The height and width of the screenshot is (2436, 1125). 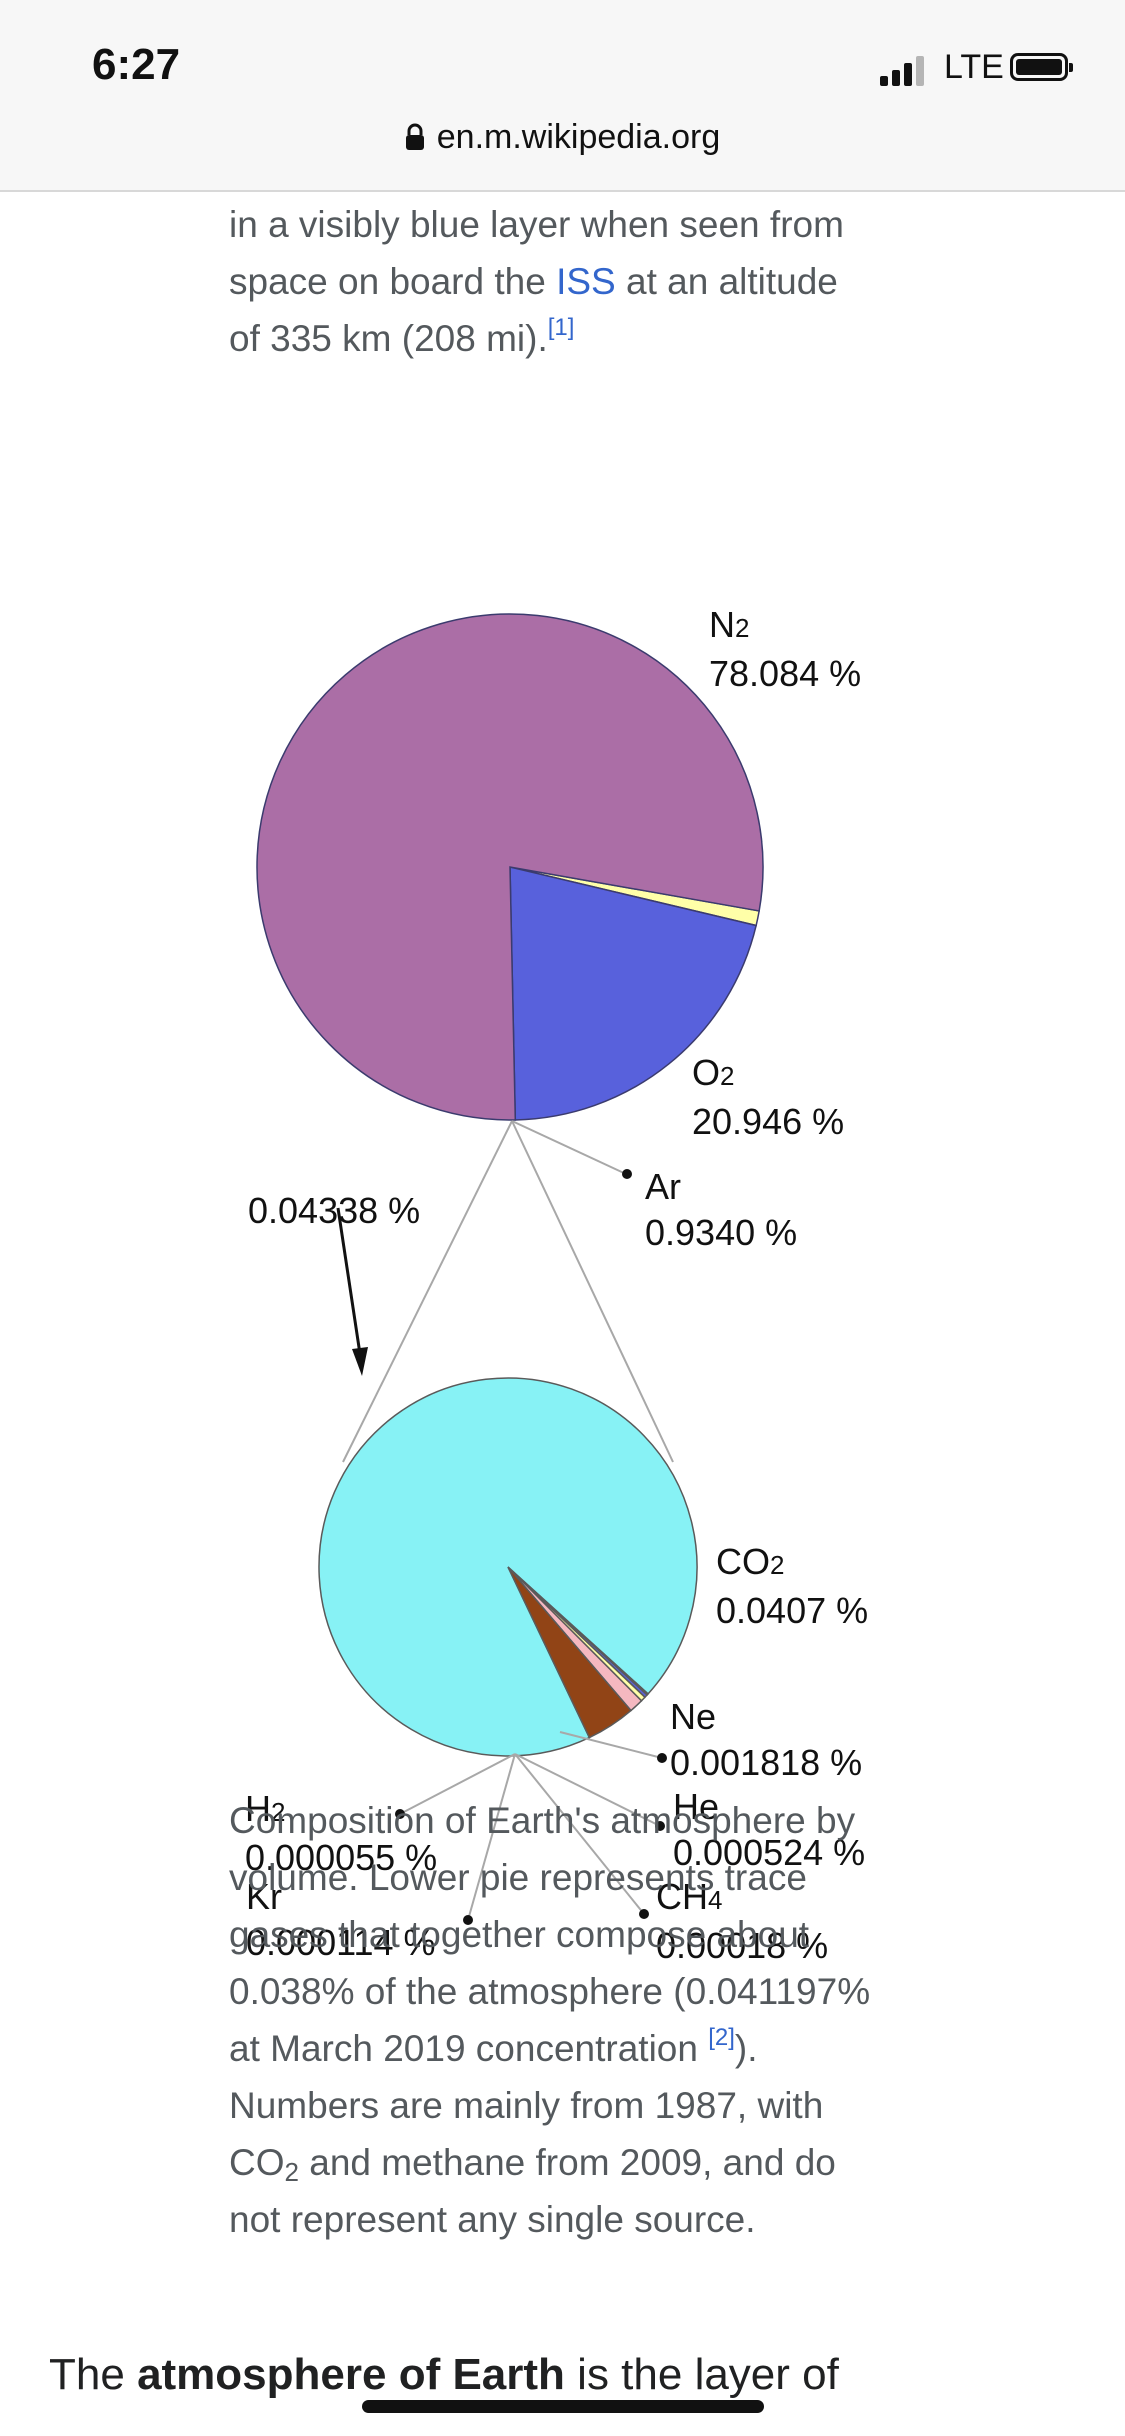 What do you see at coordinates (586, 281) in the screenshot?
I see `iss-link: ISS` at bounding box center [586, 281].